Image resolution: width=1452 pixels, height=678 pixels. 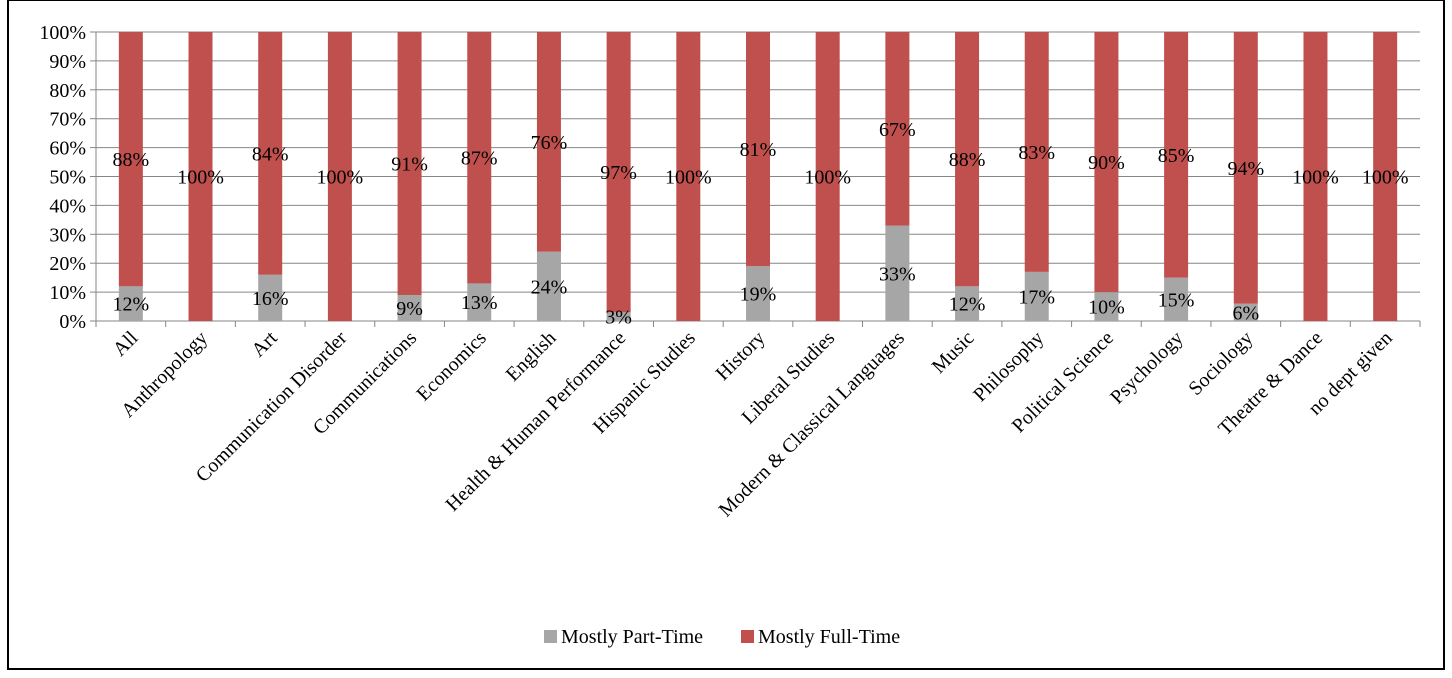 I want to click on data-label-part-time: 17%, so click(x=1036, y=297).